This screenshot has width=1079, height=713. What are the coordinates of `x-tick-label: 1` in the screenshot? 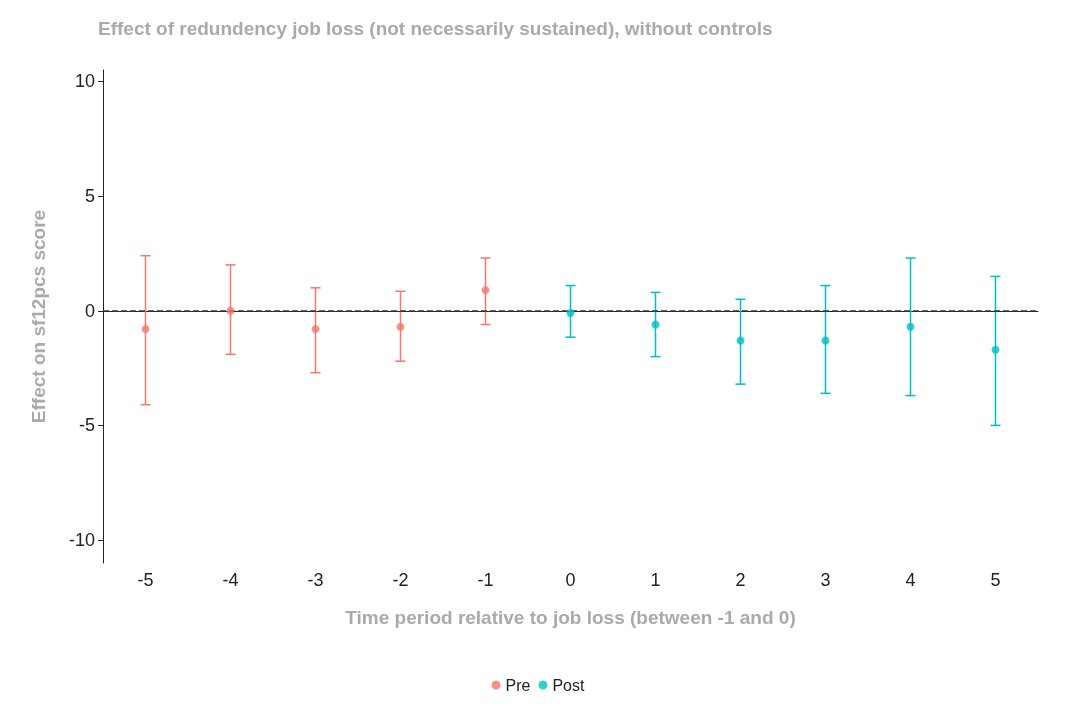 It's located at (655, 580).